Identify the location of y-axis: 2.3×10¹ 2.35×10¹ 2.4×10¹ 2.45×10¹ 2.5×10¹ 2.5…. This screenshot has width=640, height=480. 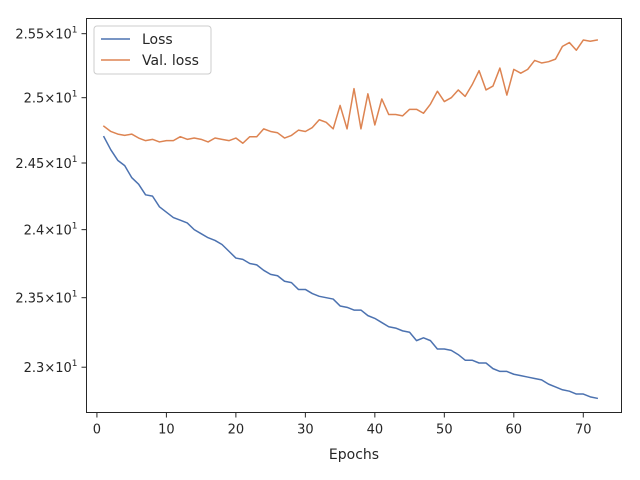
(51, 201).